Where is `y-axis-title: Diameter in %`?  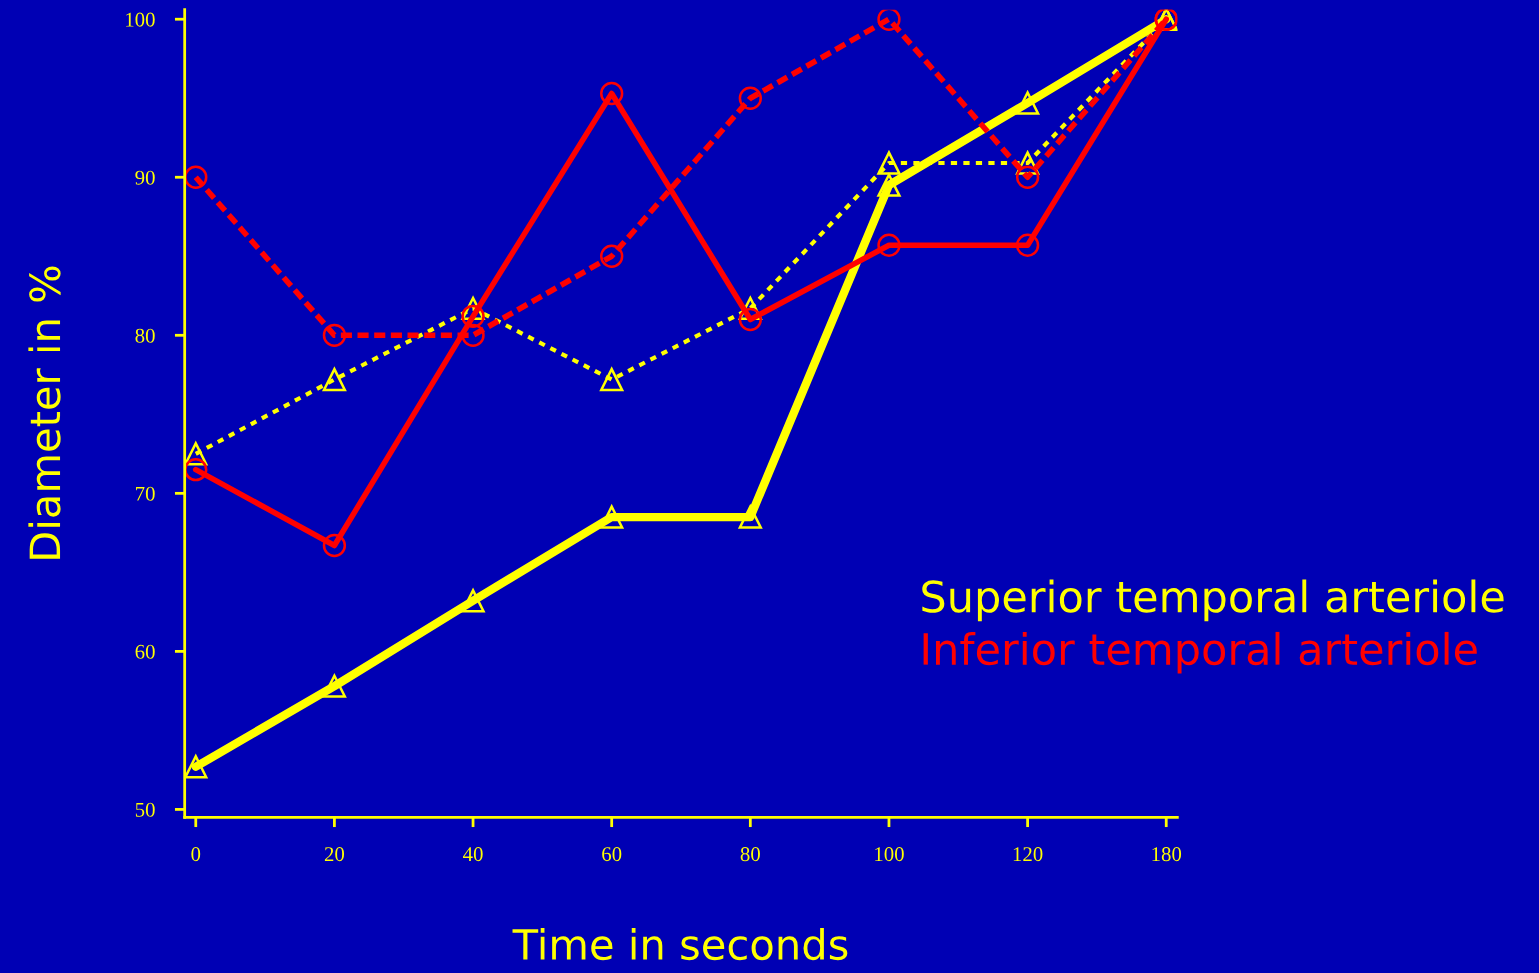 y-axis-title: Diameter in % is located at coordinates (44, 412).